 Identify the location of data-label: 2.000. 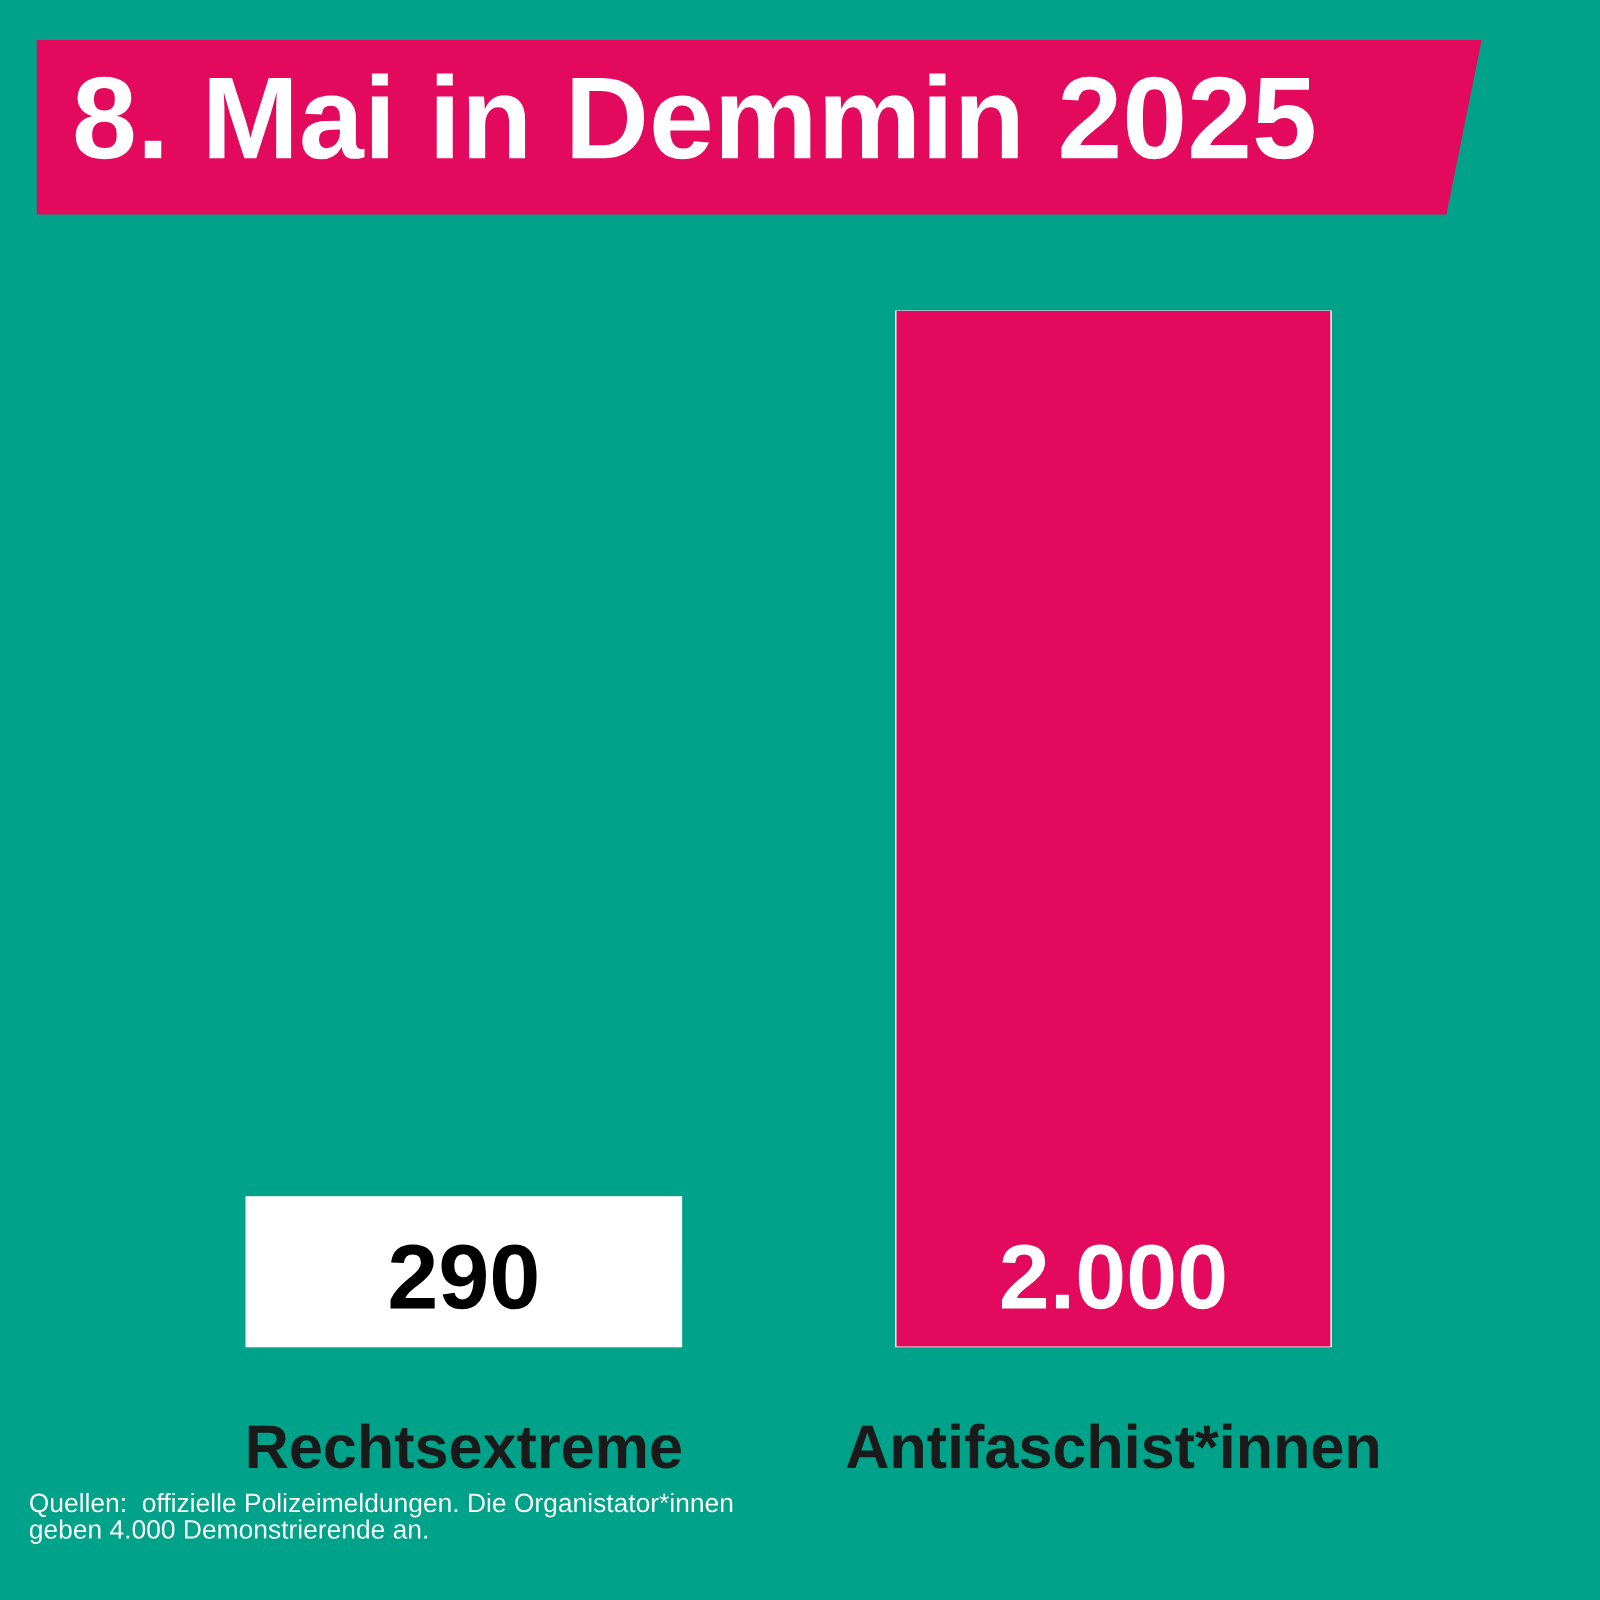
(1113, 1277).